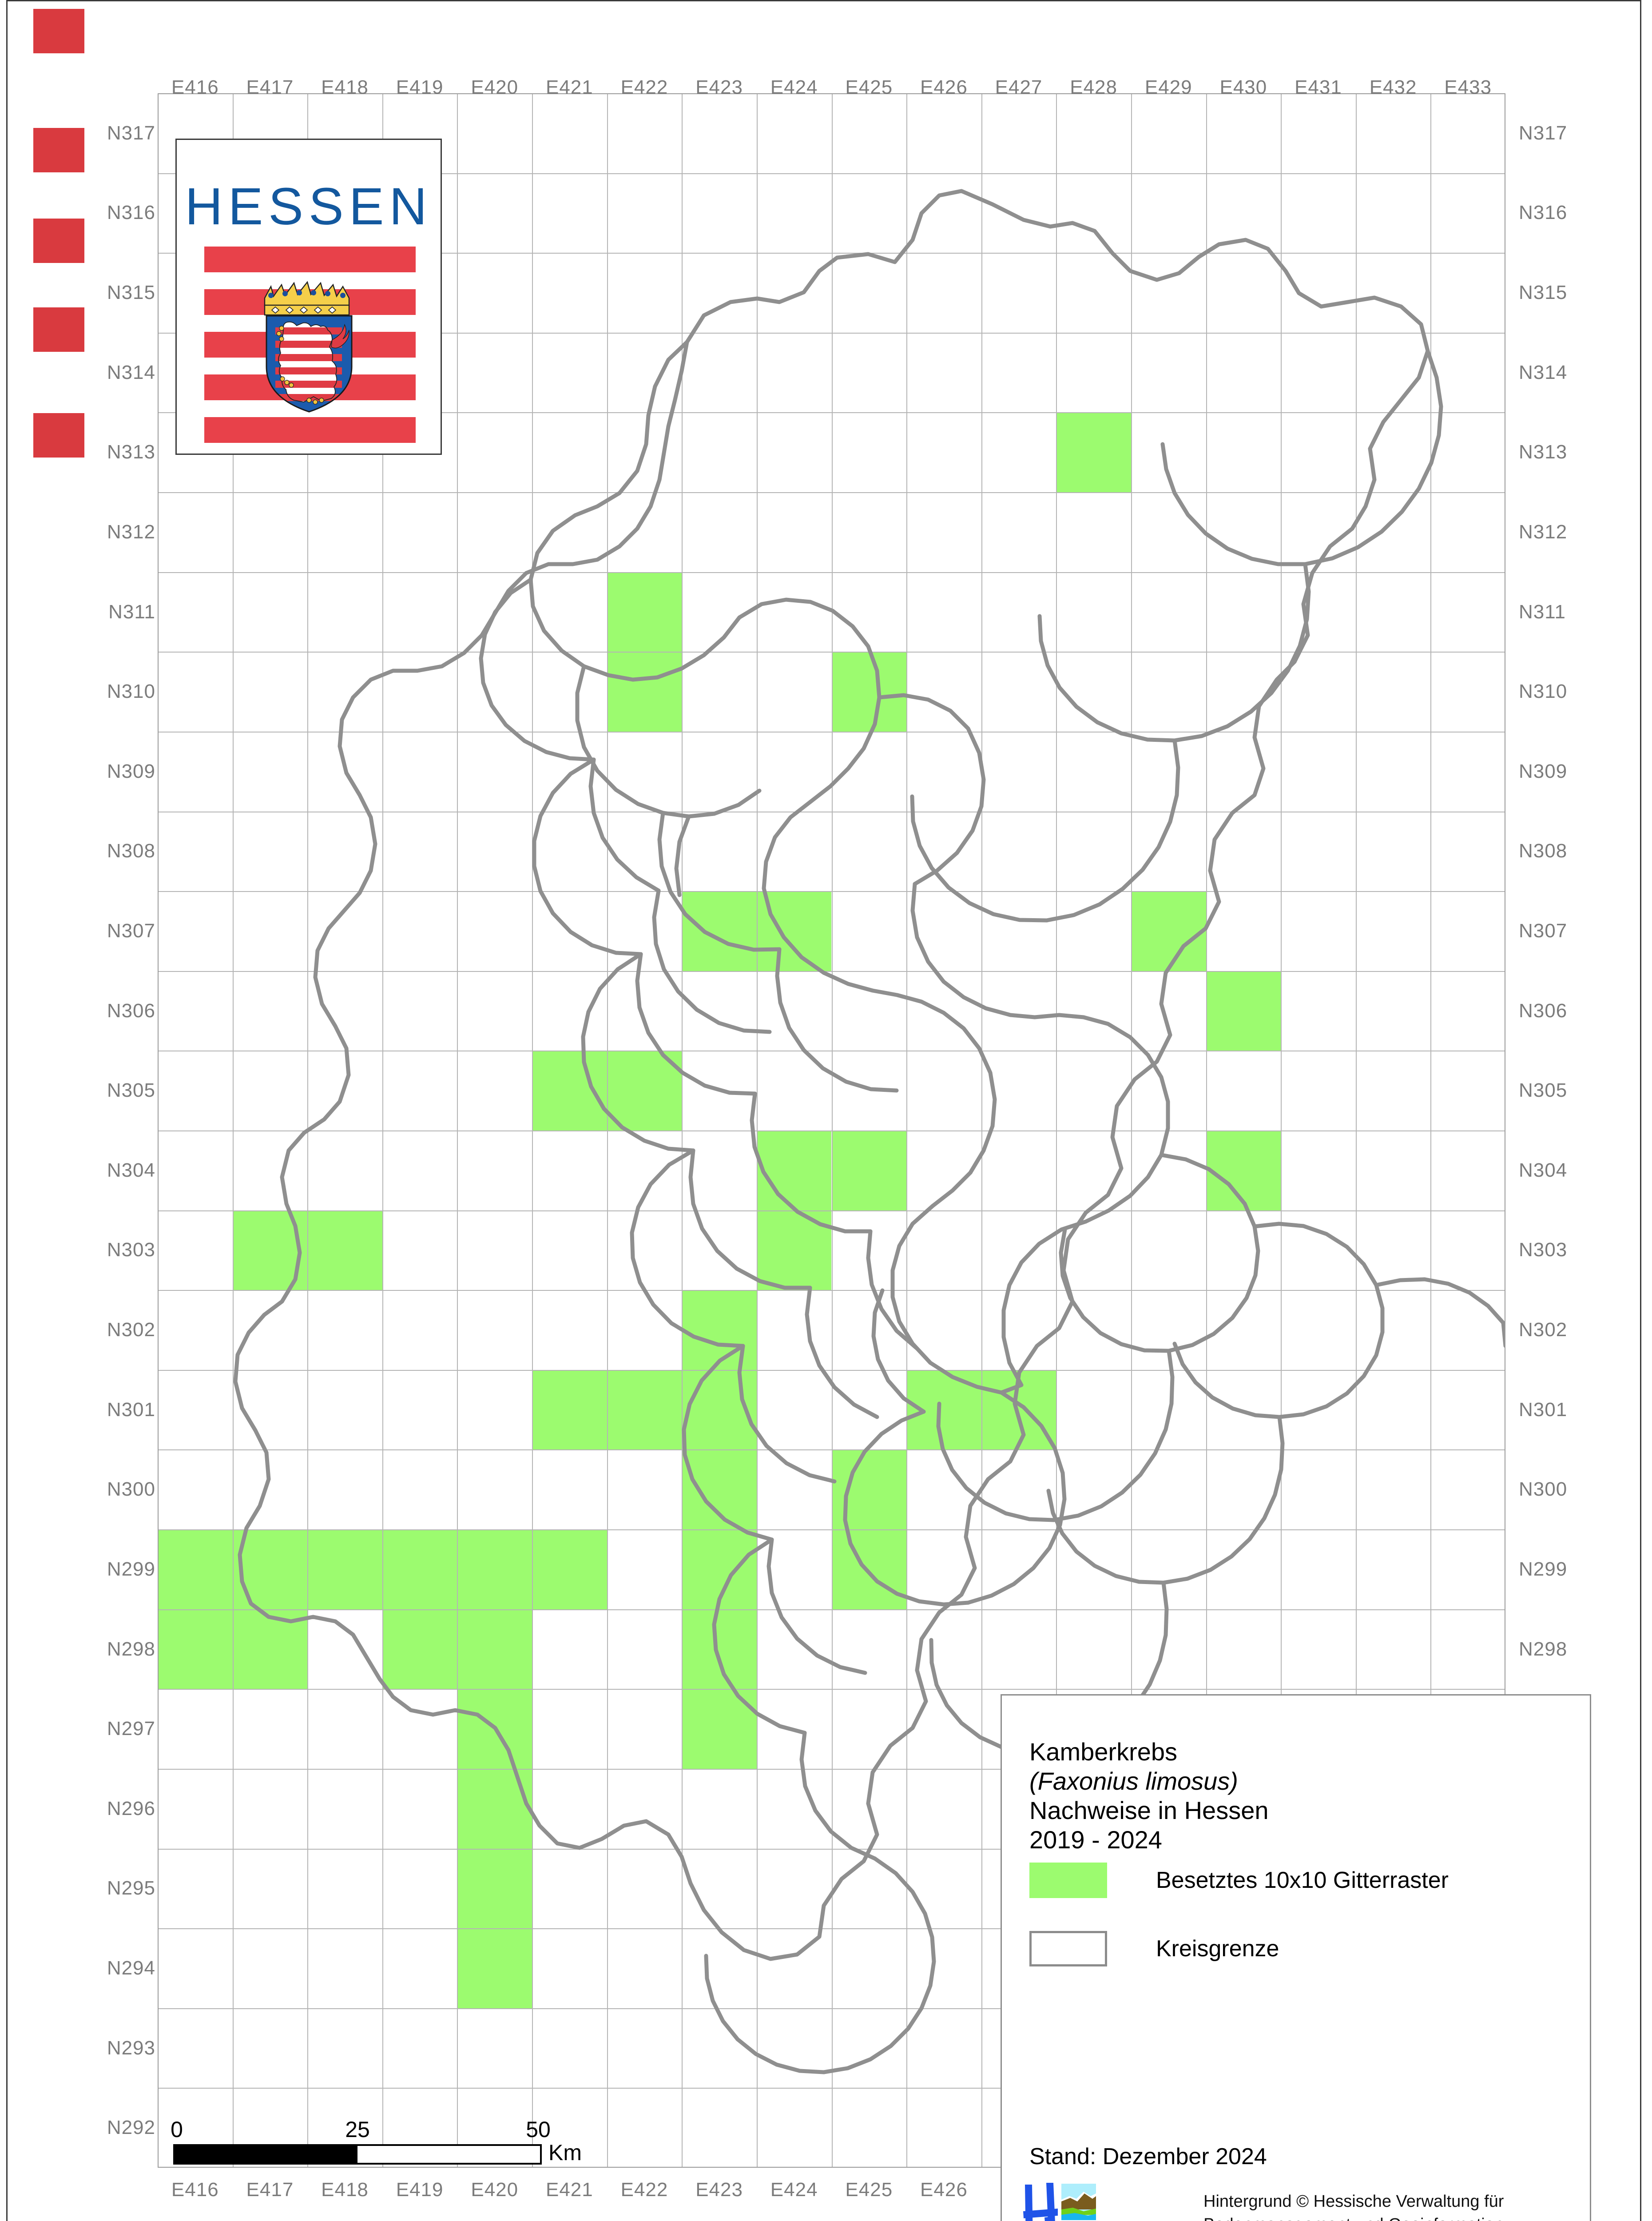 This screenshot has height=2221, width=1652. What do you see at coordinates (1149, 1810) in the screenshot?
I see `legend-title-subtitle: Nachweise in Hessen` at bounding box center [1149, 1810].